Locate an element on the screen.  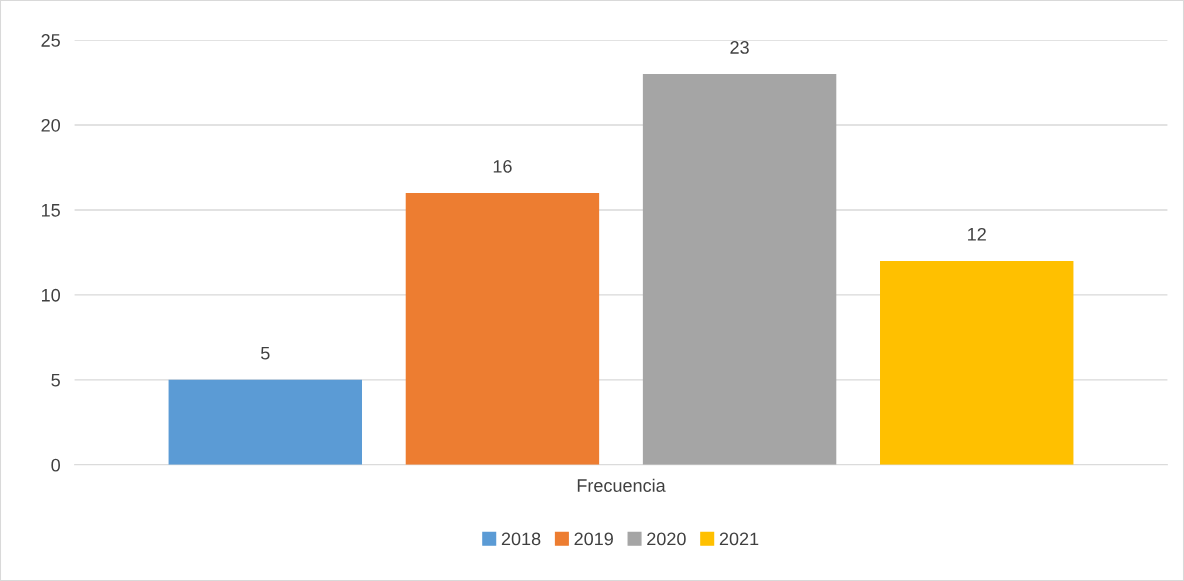
y-tick-label: 5 is located at coordinates (55, 380).